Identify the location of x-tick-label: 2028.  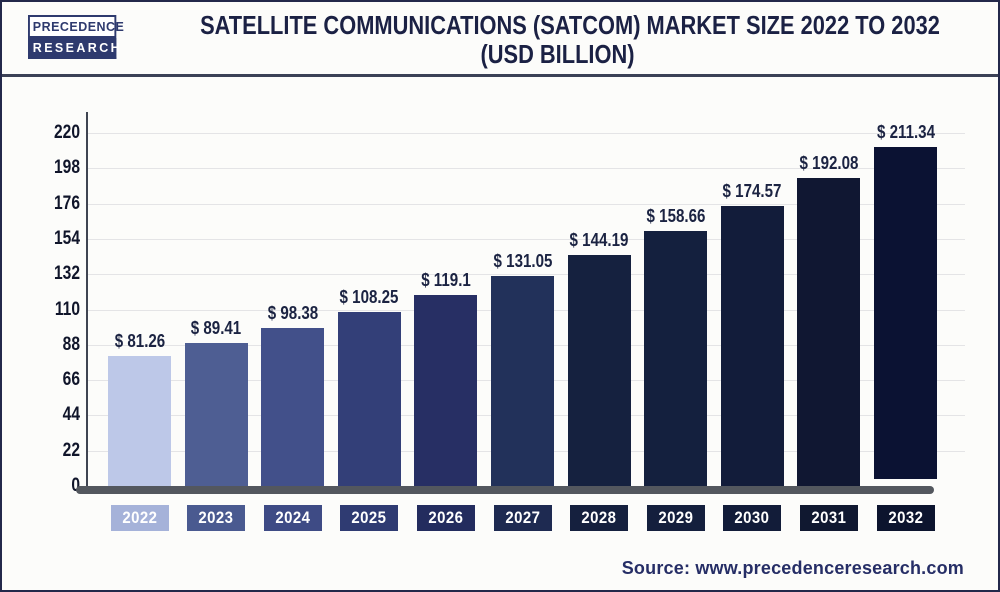
(599, 518).